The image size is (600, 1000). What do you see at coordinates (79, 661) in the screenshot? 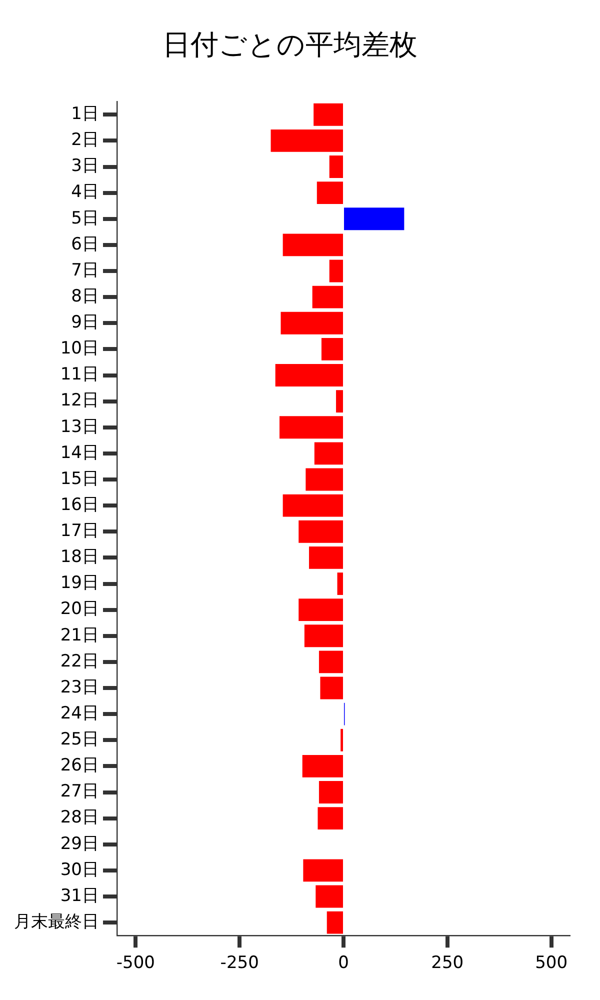
I see `y-tick-label: 22日` at bounding box center [79, 661].